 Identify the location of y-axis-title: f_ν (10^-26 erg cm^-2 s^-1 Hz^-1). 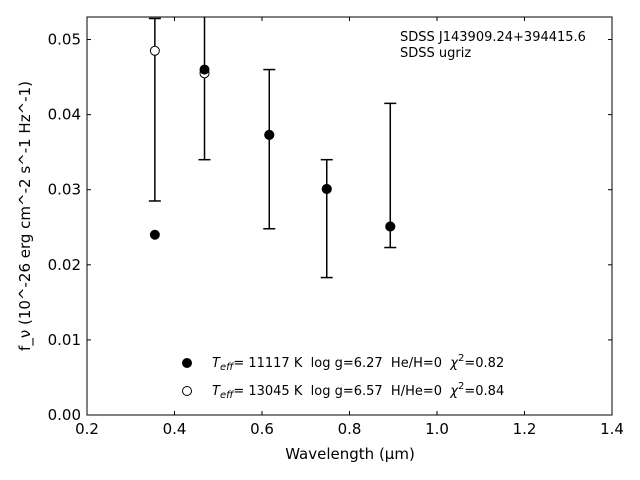
(25, 216).